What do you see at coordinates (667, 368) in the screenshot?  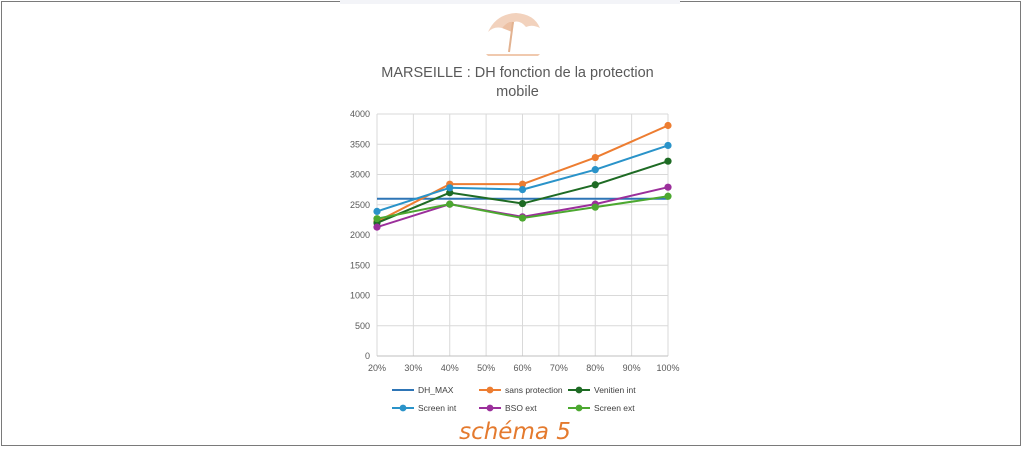 I see `x-tick-label: 100%` at bounding box center [667, 368].